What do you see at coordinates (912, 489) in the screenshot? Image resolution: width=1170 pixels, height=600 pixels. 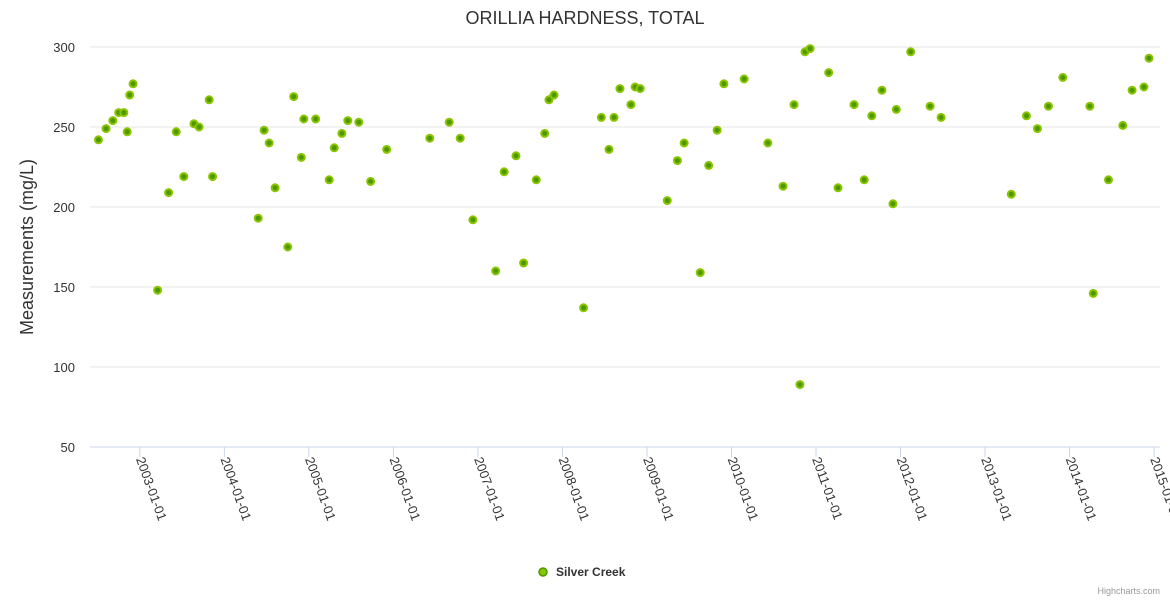 I see `x-tick-label: 2012-01-01` at bounding box center [912, 489].